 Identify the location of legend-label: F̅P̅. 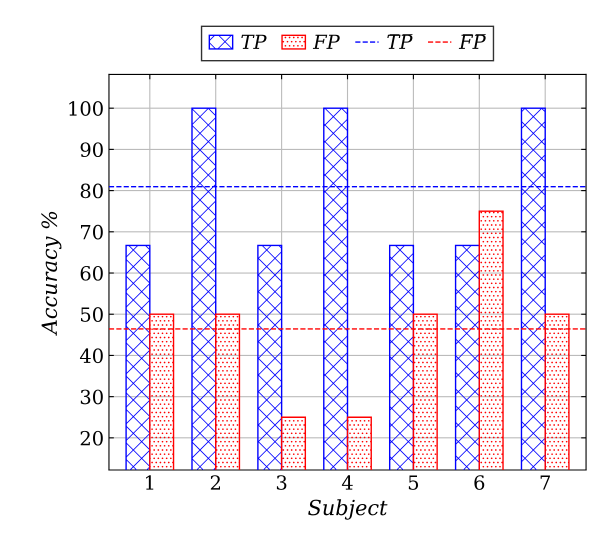
(472, 41).